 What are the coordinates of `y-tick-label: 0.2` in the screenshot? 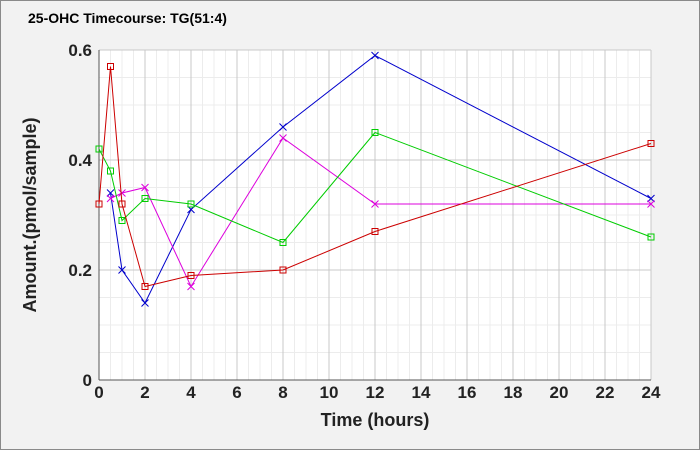 It's located at (80, 270).